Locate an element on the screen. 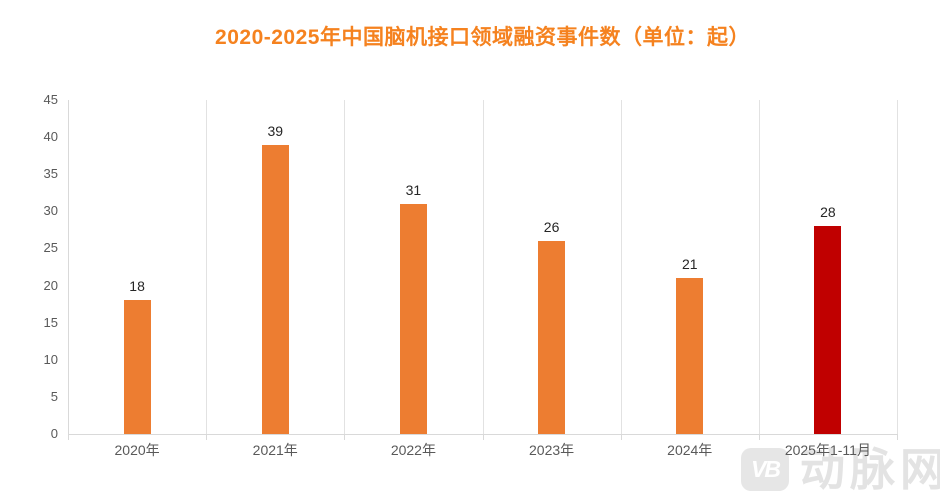 This screenshot has height=499, width=940. bar-value-label: 28 is located at coordinates (828, 212).